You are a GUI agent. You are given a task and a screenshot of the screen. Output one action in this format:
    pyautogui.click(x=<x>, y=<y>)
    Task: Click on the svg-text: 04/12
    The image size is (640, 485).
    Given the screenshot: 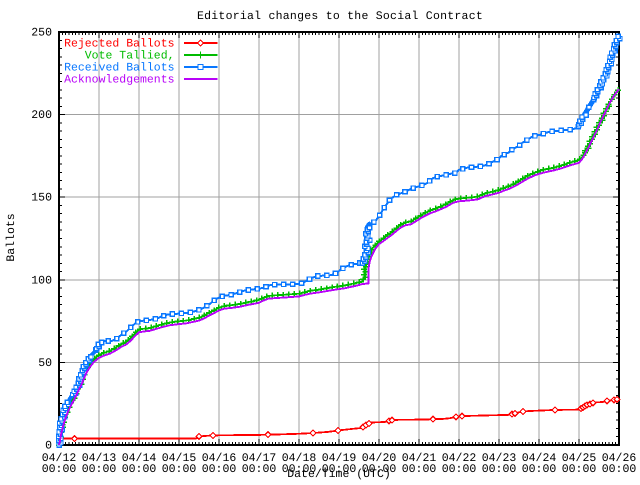 What is the action you would take?
    pyautogui.click(x=59, y=458)
    